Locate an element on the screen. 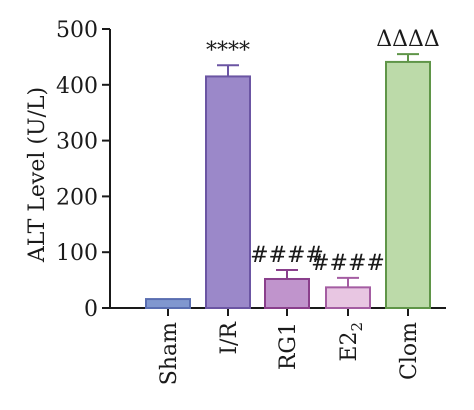  x-tick-label: I/R is located at coordinates (229, 338).